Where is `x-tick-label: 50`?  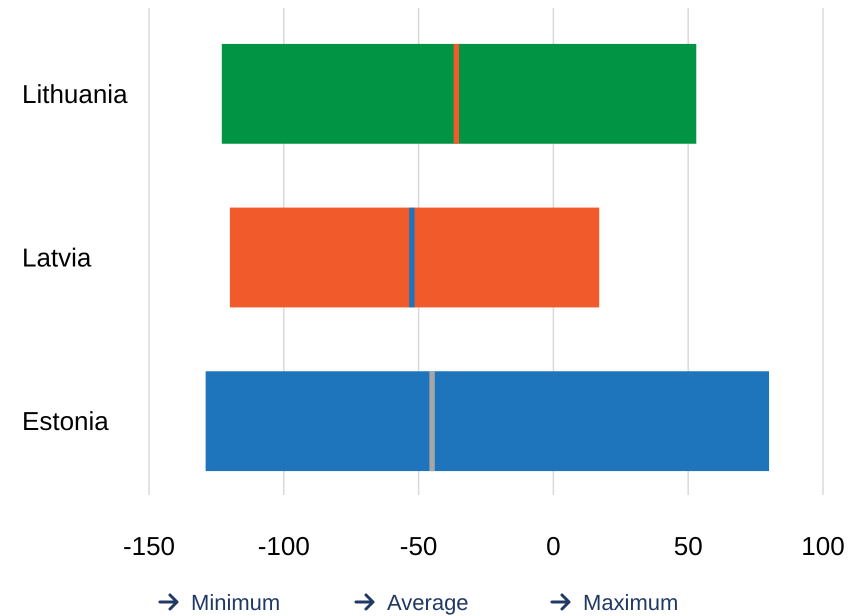 x-tick-label: 50 is located at coordinates (688, 546).